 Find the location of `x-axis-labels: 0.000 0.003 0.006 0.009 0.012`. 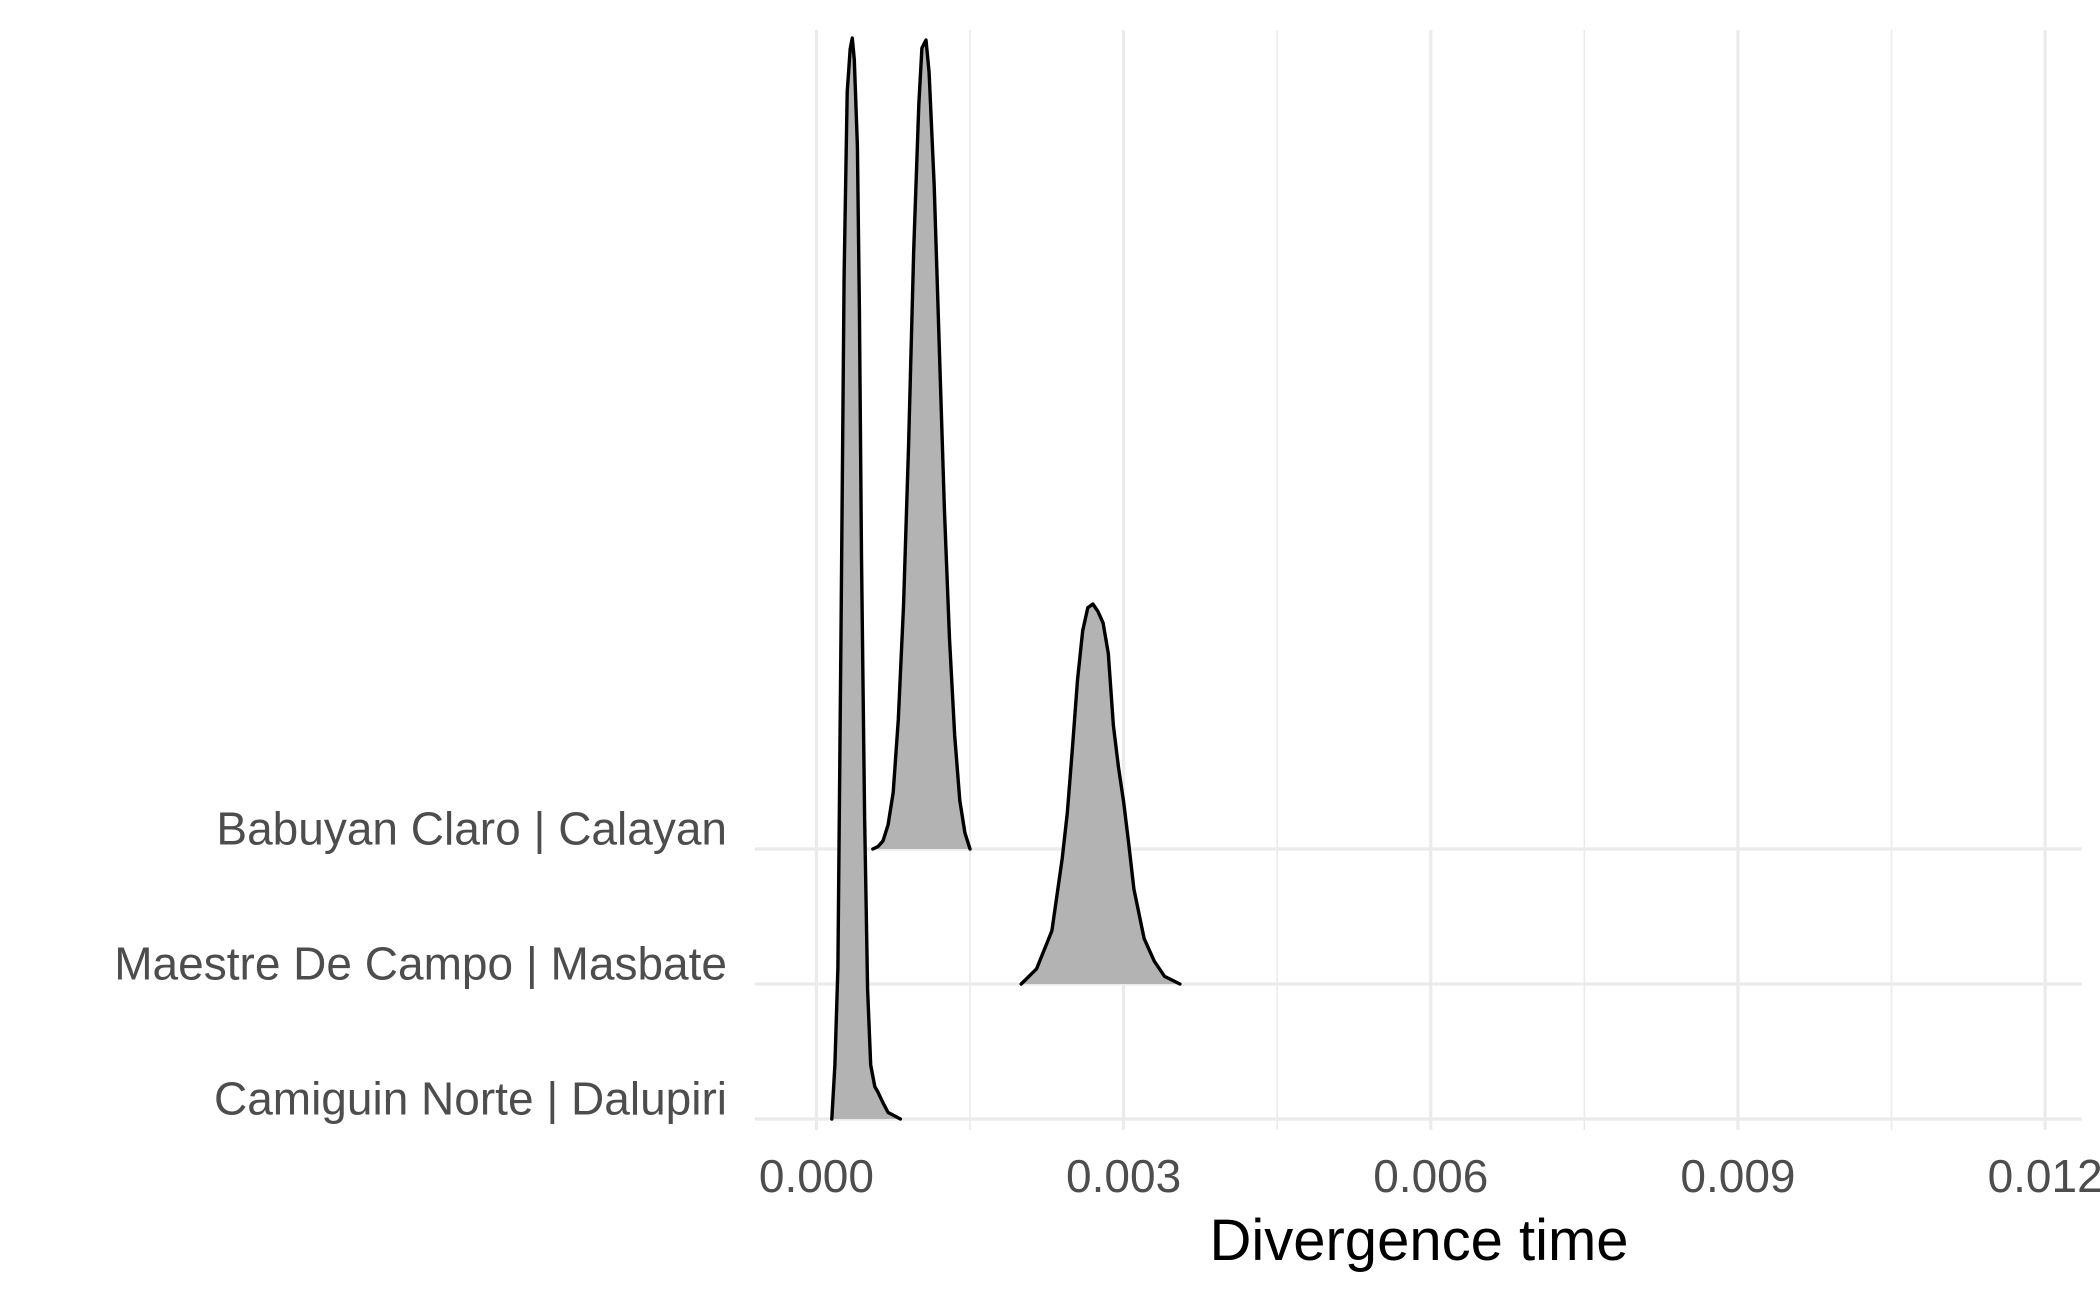

x-axis-labels: 0.000 0.003 0.006 0.009 0.012 is located at coordinates (1429, 1176).